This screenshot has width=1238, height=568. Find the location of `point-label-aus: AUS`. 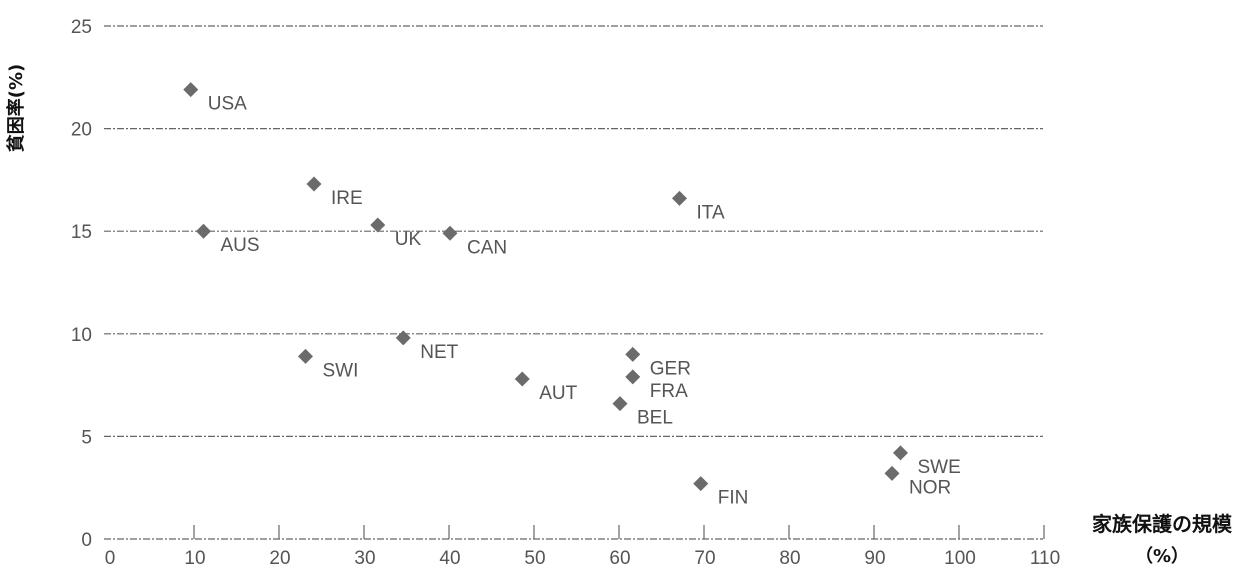

point-label-aus: AUS is located at coordinates (240, 245).